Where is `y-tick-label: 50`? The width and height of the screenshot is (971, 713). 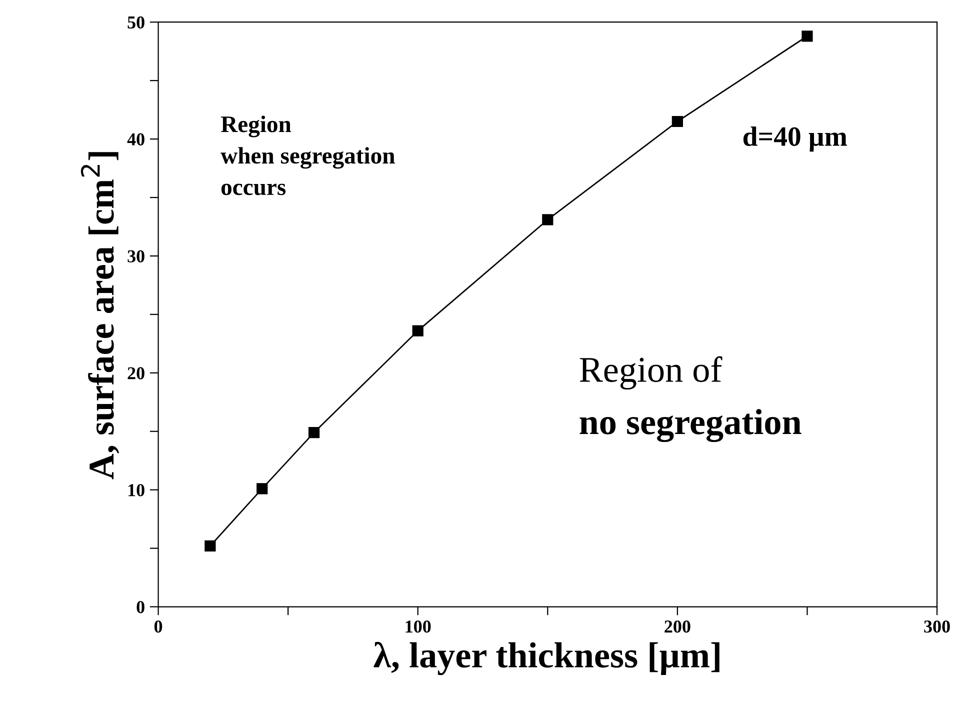
y-tick-label: 50 is located at coordinates (136, 22).